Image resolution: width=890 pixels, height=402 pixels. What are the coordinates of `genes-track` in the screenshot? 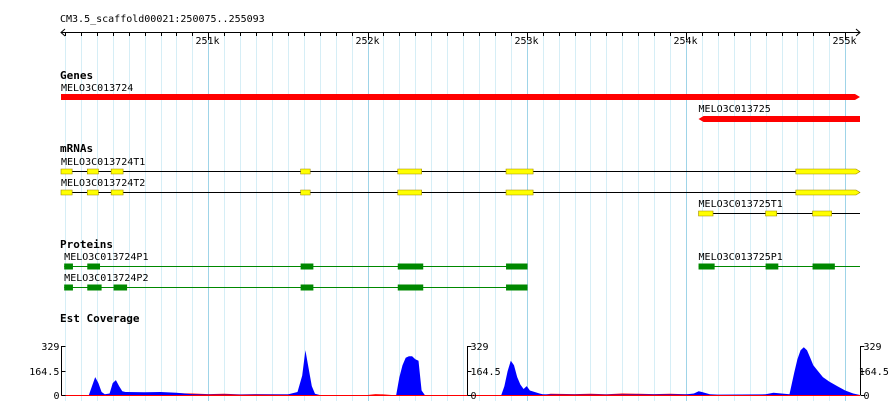 It's located at (460, 108).